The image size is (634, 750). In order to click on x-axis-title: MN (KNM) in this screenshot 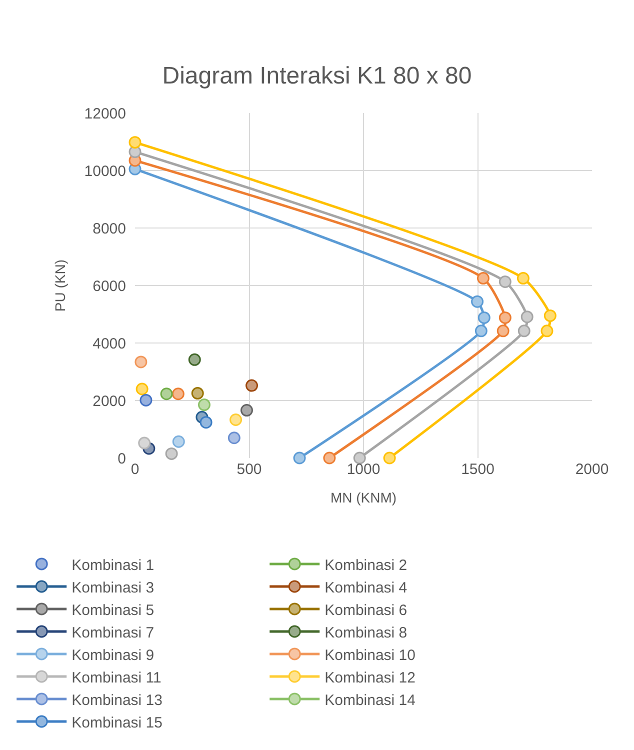, I will do `click(363, 497)`.